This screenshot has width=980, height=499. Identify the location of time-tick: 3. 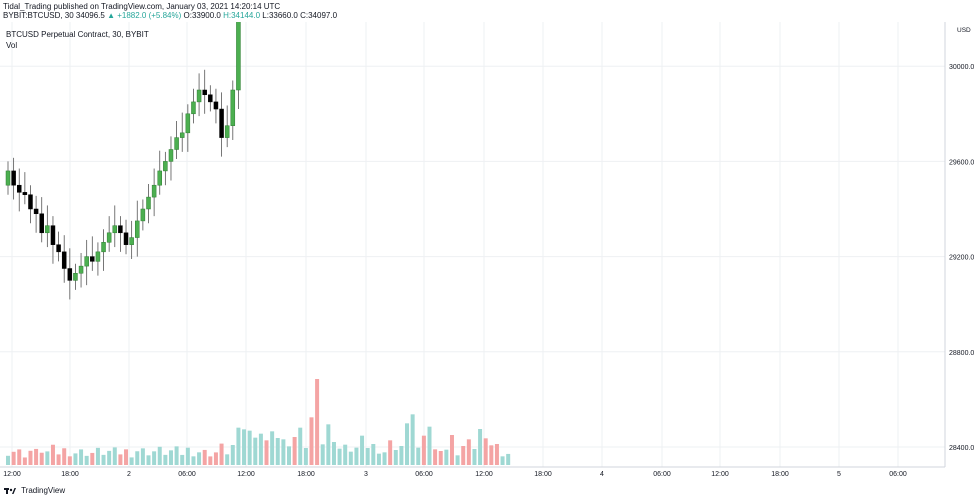
(366, 474).